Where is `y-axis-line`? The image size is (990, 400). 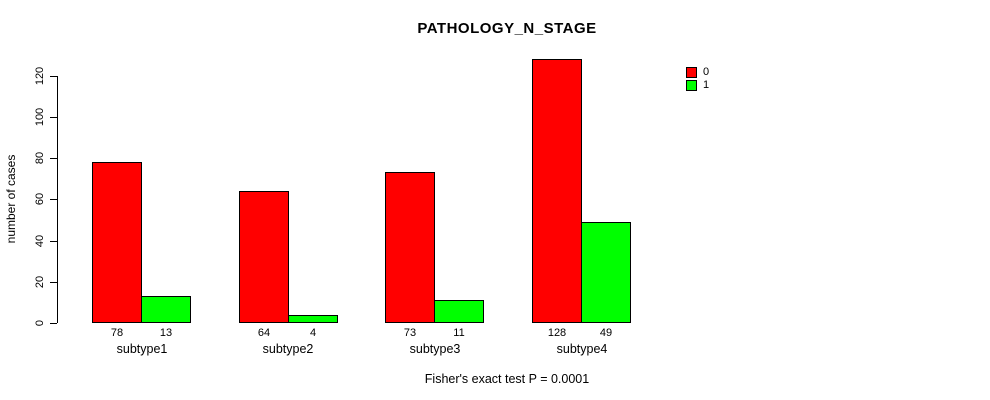
y-axis-line is located at coordinates (57, 199).